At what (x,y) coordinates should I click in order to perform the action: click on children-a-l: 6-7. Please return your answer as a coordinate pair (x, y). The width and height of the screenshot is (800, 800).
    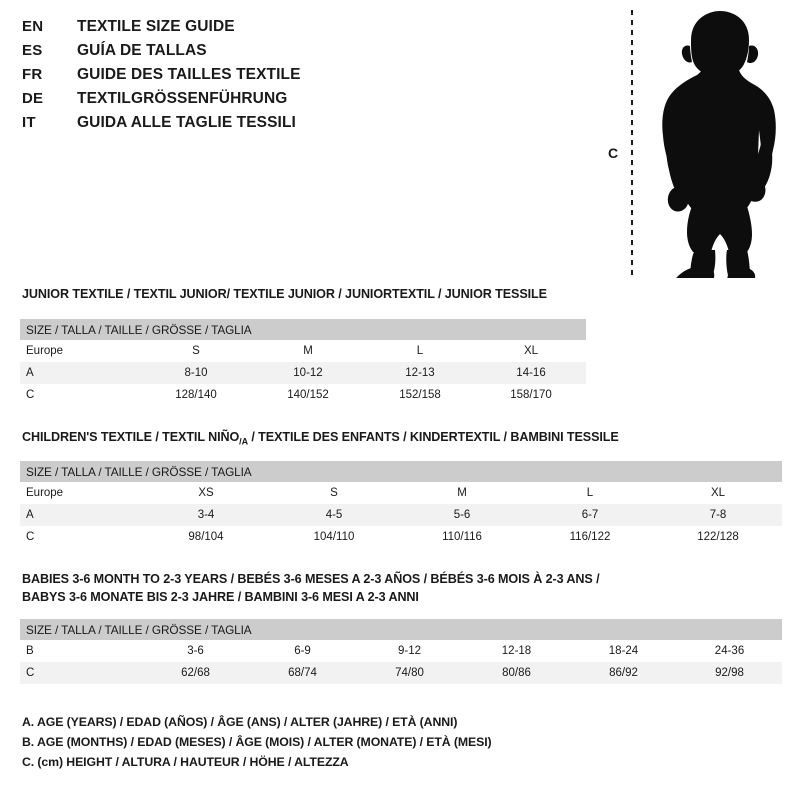
    Looking at the image, I should click on (590, 515).